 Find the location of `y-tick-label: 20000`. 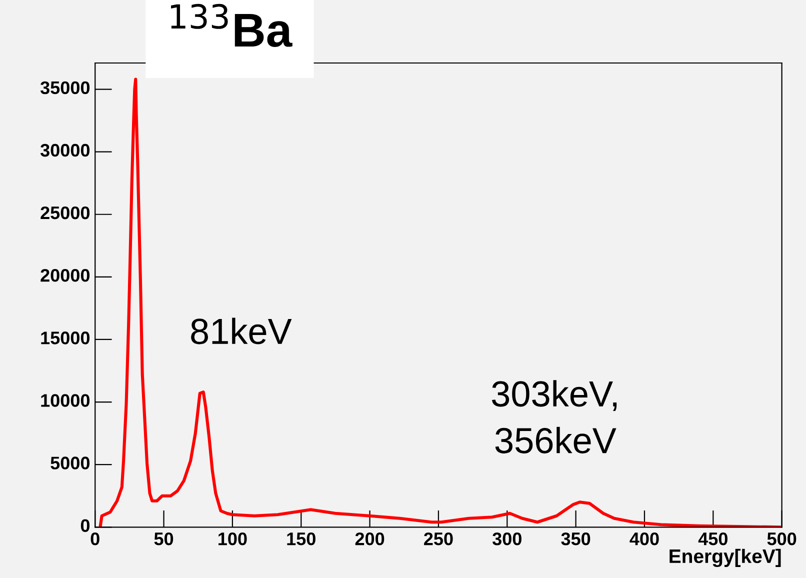

y-tick-label: 20000 is located at coordinates (65, 275).